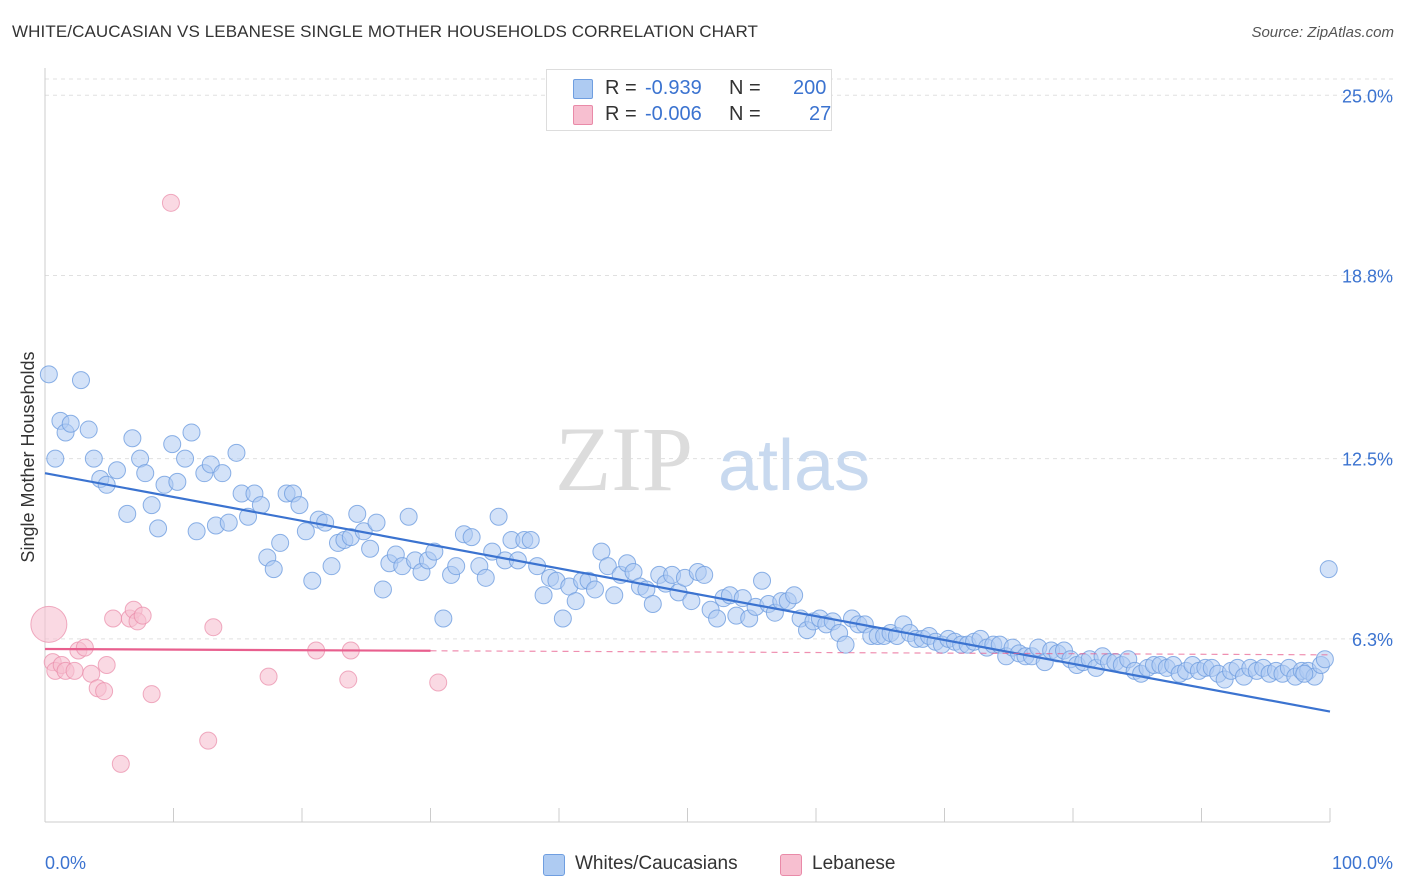 This screenshot has height=892, width=1406. What do you see at coordinates (673, 88) in the screenshot?
I see `legend-r-value: -0.939` at bounding box center [673, 88].